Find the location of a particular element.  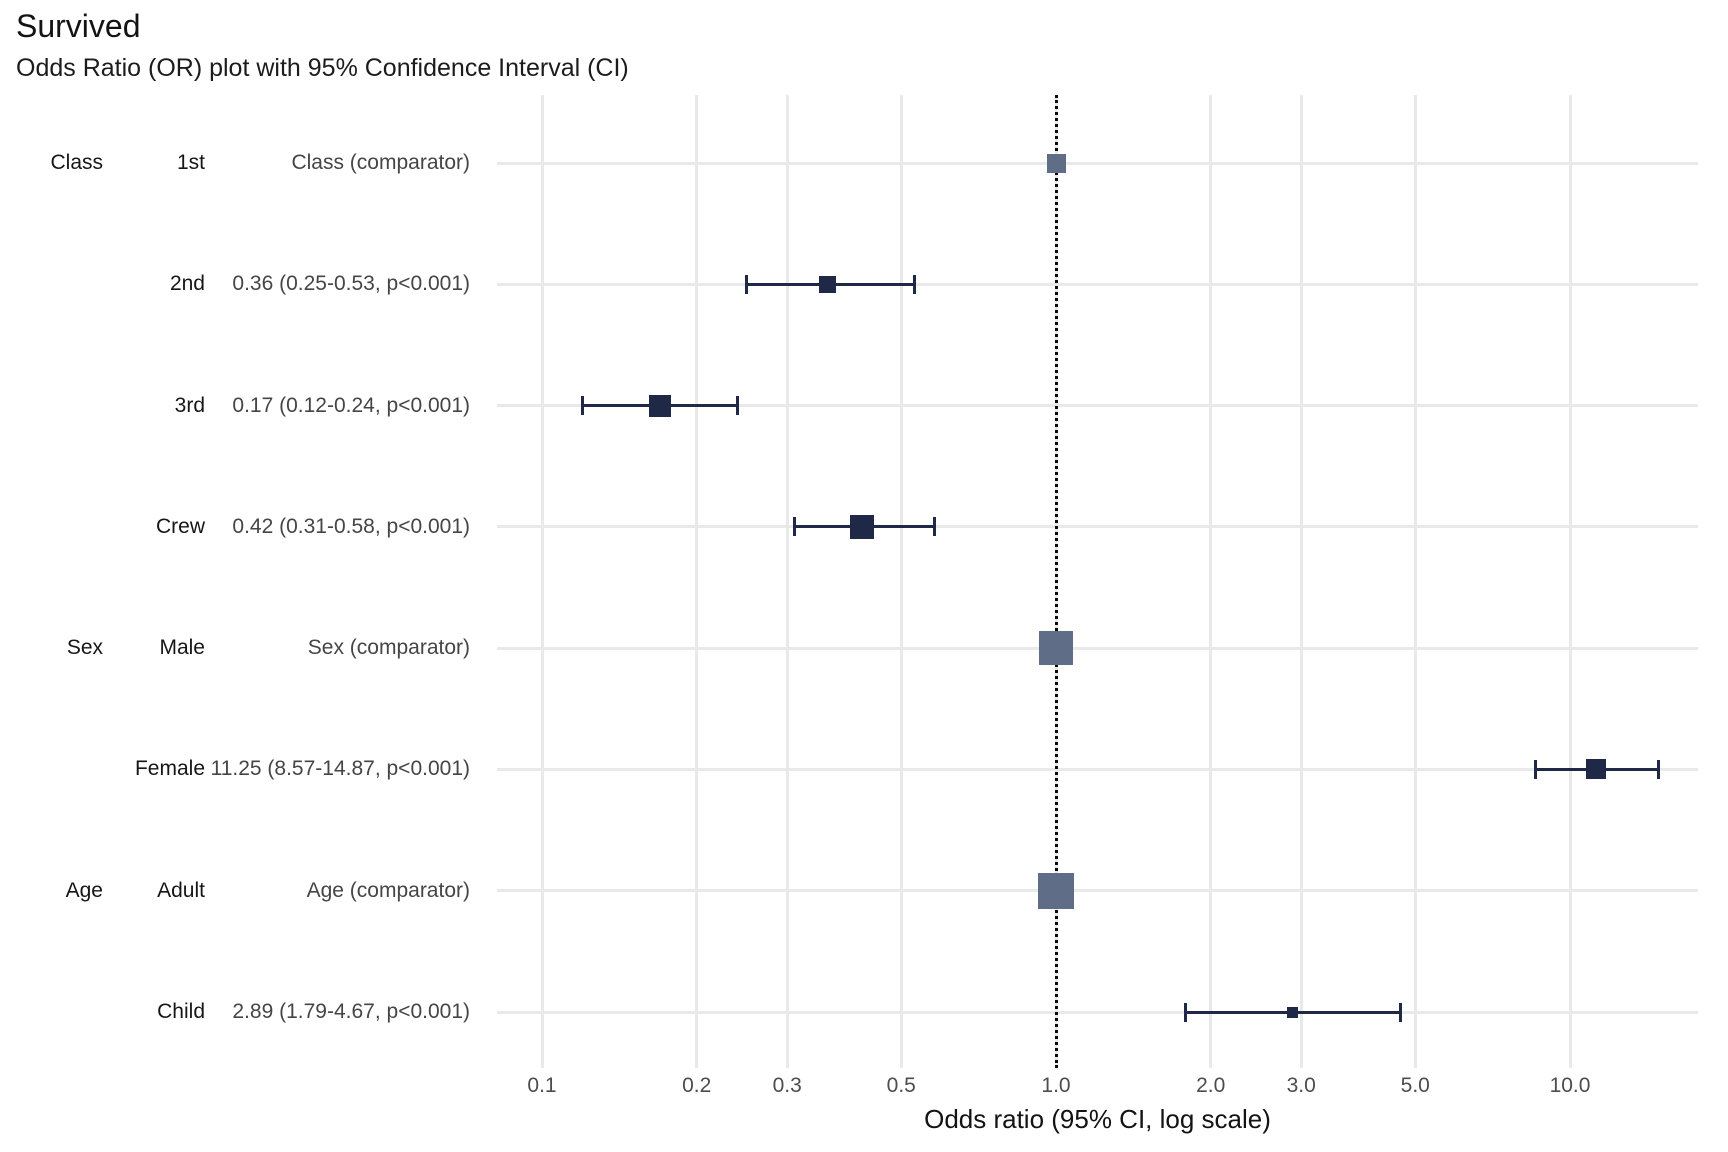

x-tick-label: 0.1 is located at coordinates (542, 1085).